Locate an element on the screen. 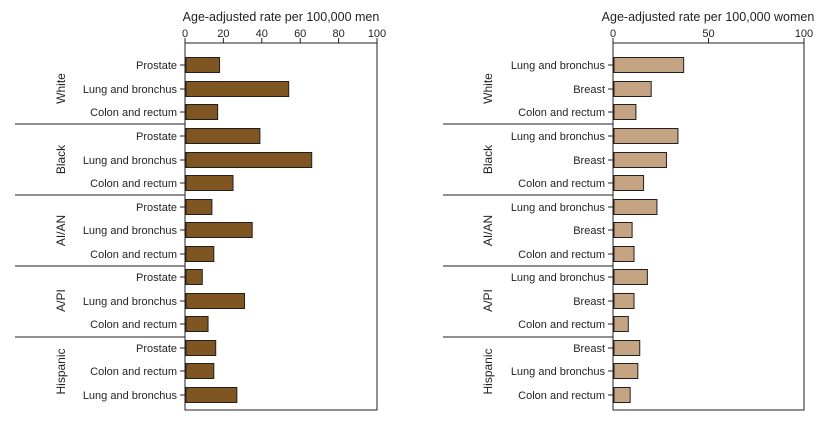 This screenshot has height=421, width=832. women-tick-label: 50 is located at coordinates (708, 34).